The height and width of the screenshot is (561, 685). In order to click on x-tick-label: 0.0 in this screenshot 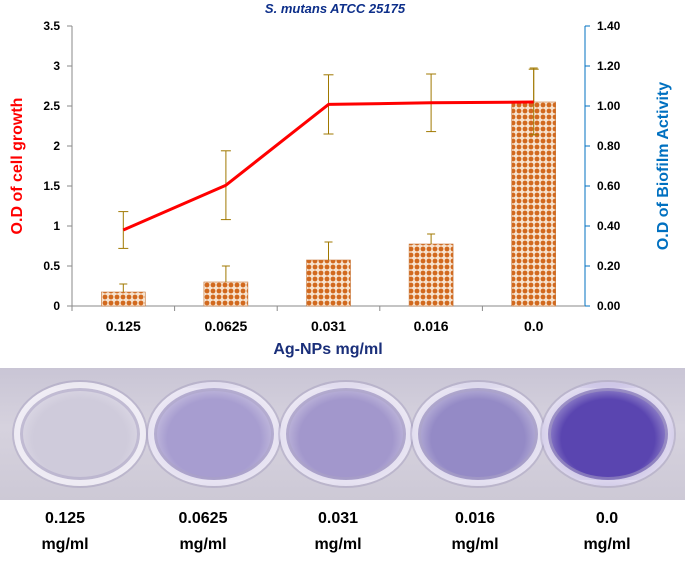, I will do `click(534, 326)`.